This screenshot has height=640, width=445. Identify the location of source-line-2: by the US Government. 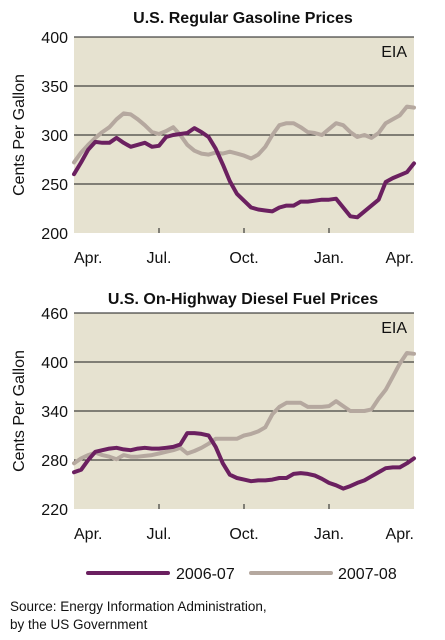
(79, 624).